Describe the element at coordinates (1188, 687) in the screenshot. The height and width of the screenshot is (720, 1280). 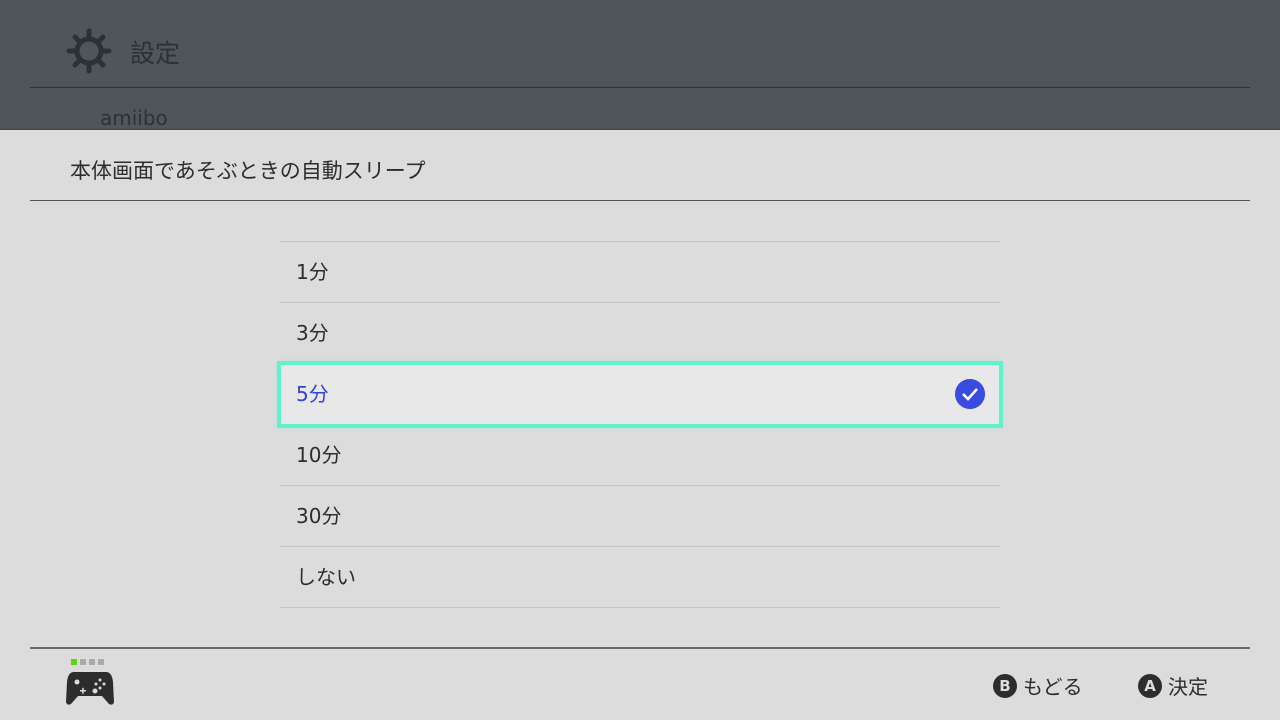
I see `confirm-label: 決定` at that location.